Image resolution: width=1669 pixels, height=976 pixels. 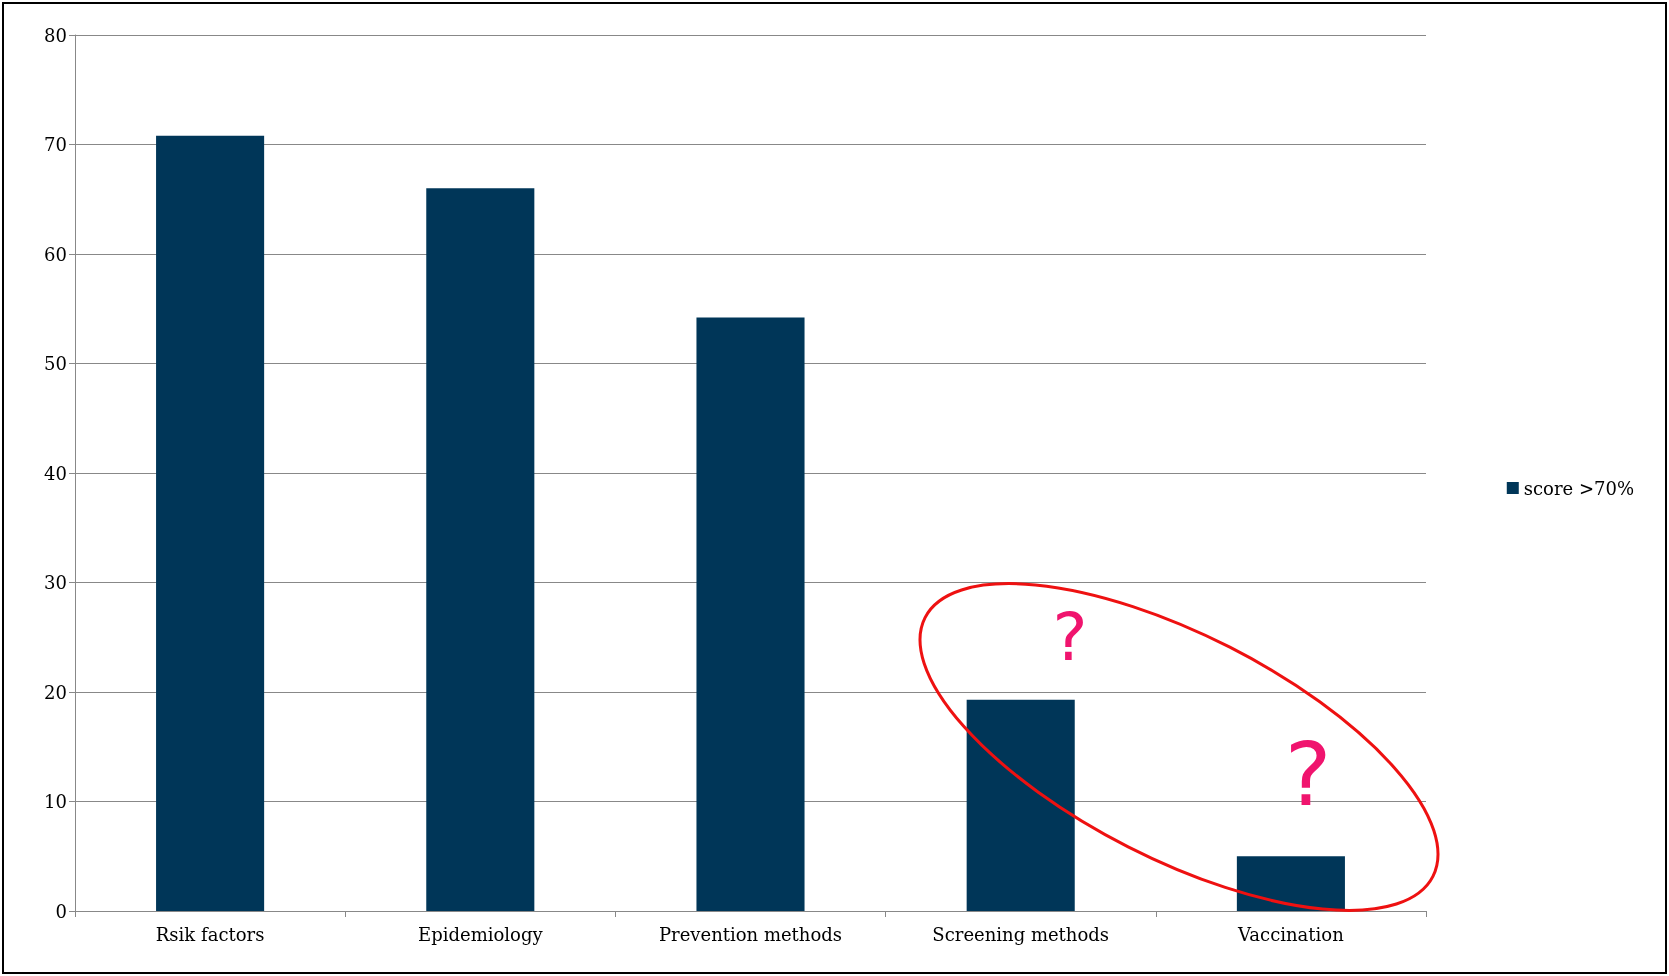 I want to click on y-tick-label: 20, so click(x=55, y=692).